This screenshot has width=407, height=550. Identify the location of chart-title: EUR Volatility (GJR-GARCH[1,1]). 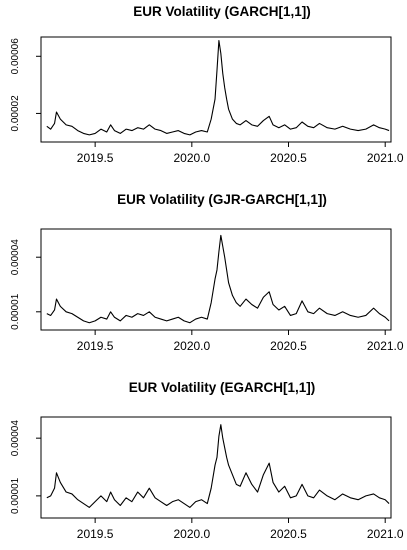
(222, 199).